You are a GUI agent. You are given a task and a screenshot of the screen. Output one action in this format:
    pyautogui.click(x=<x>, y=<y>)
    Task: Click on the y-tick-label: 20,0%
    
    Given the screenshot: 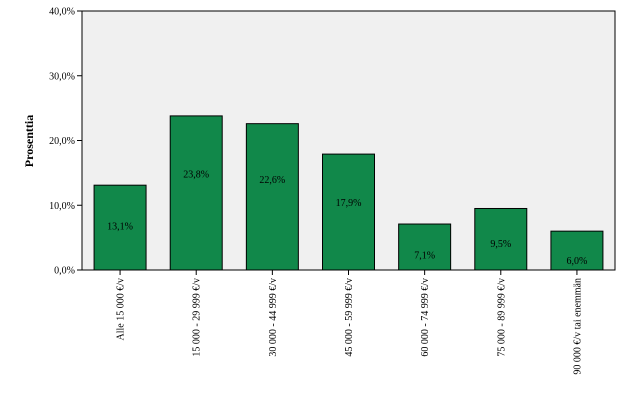 What is the action you would take?
    pyautogui.click(x=62, y=141)
    